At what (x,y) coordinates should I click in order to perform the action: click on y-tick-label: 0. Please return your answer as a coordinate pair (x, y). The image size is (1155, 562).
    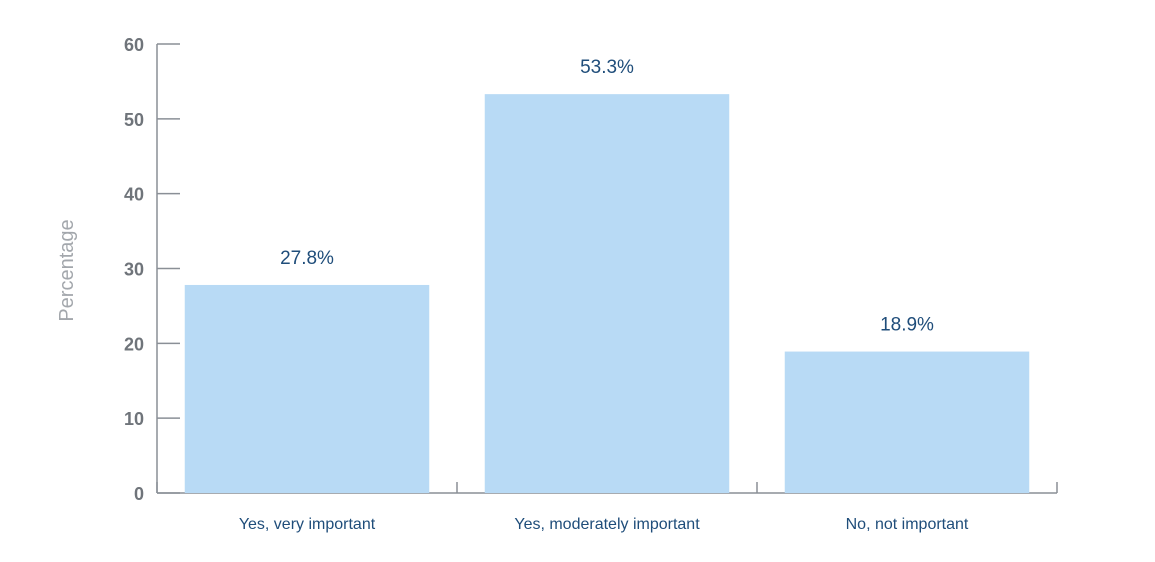
    Looking at the image, I should click on (139, 494).